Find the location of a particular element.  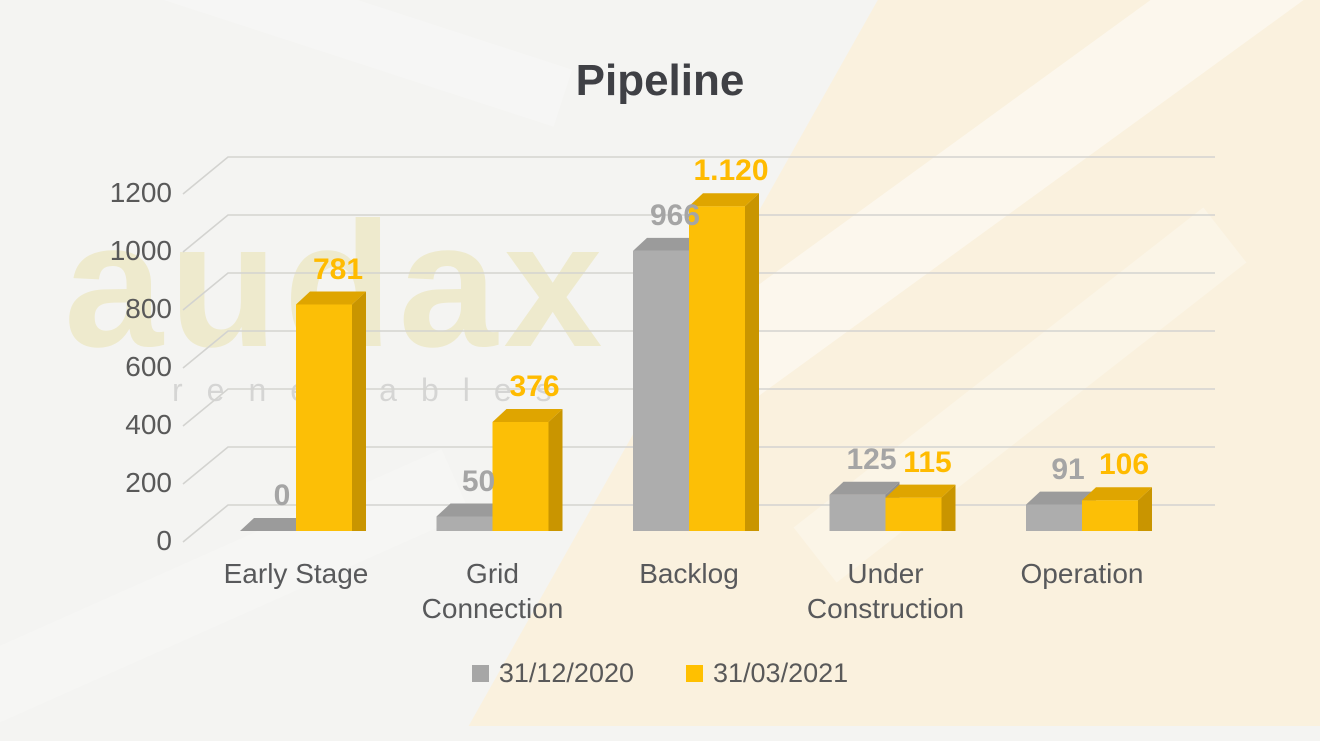

category-label-grid-connection: Grid Connection is located at coordinates (492, 591).